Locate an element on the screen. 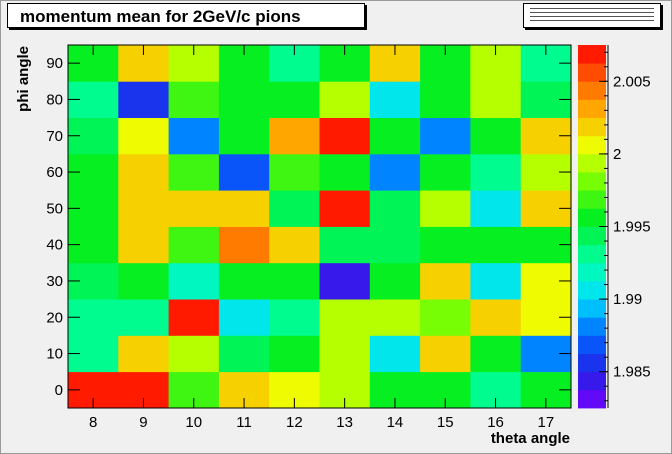  x-tick-label: 16 is located at coordinates (495, 422).